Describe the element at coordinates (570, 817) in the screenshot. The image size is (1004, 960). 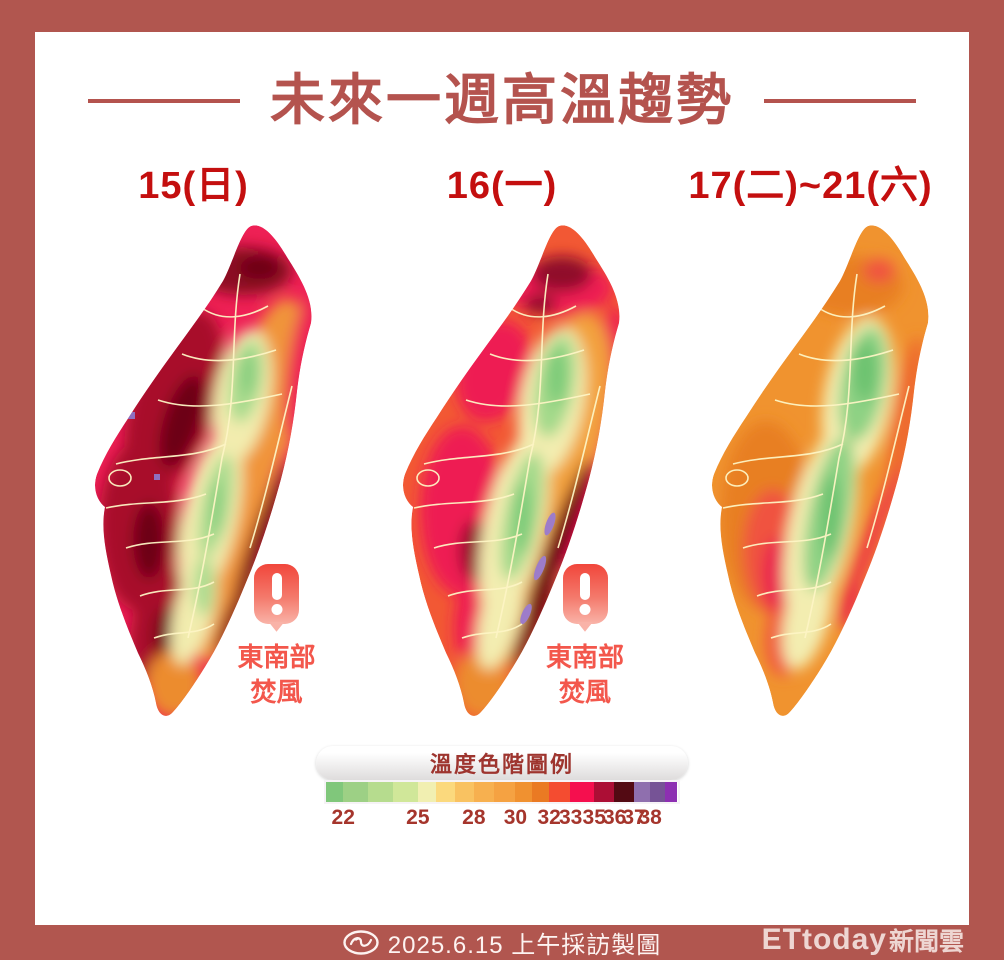
I see `legend-tick-label: 33` at that location.